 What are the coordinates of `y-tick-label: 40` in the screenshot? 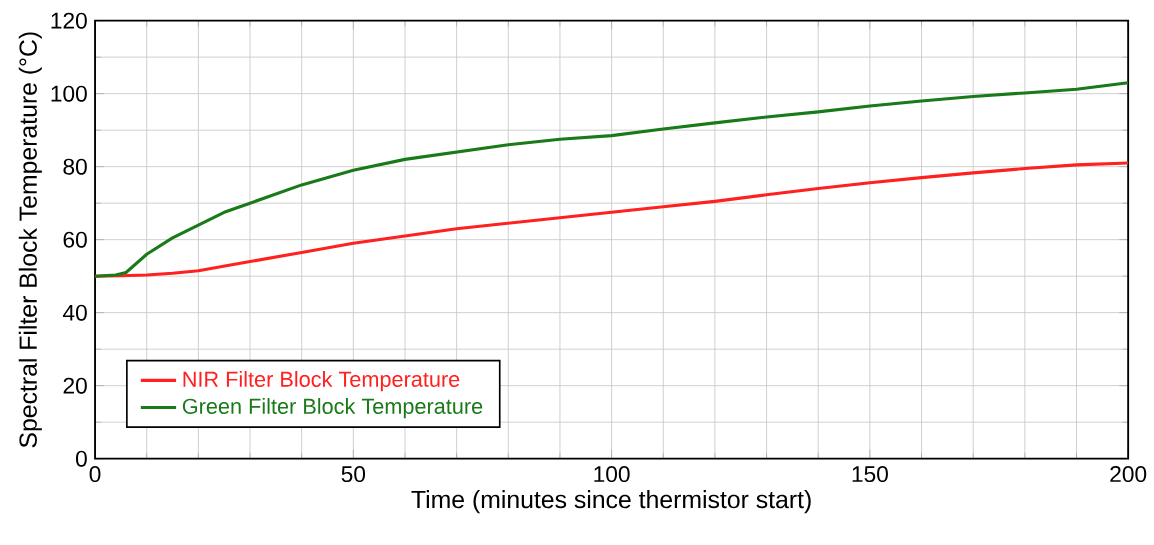 It's located at (74, 312).